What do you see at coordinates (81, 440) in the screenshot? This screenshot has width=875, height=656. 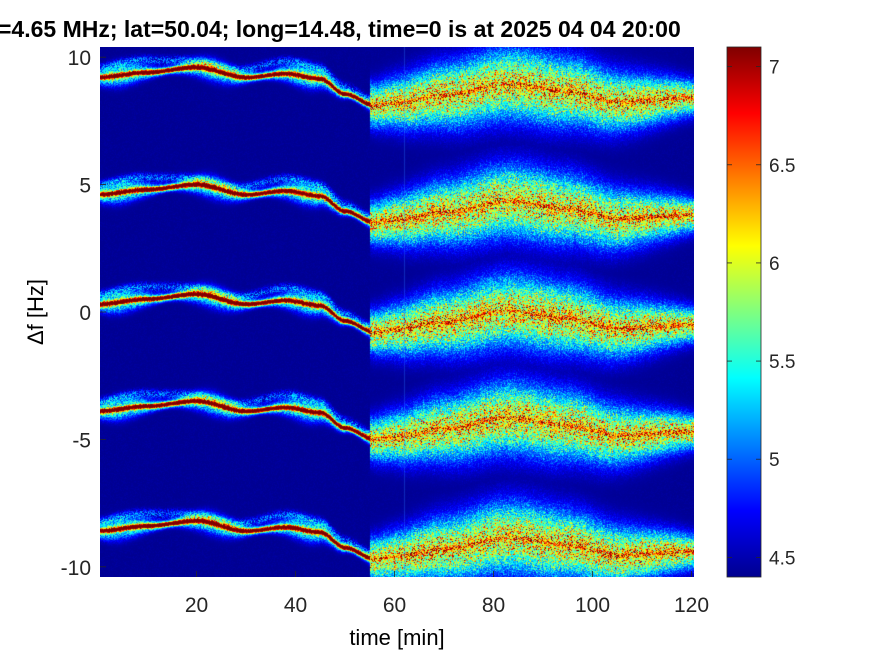 I see `y-tick-label: -5` at bounding box center [81, 440].